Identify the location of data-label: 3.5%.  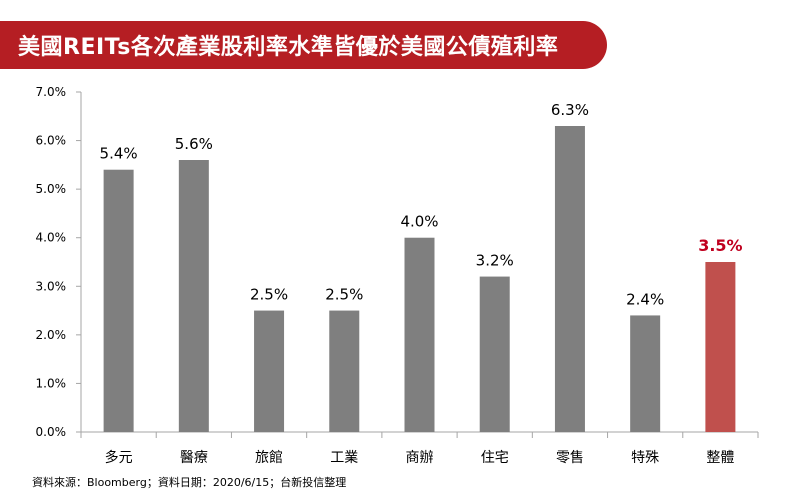
(720, 245).